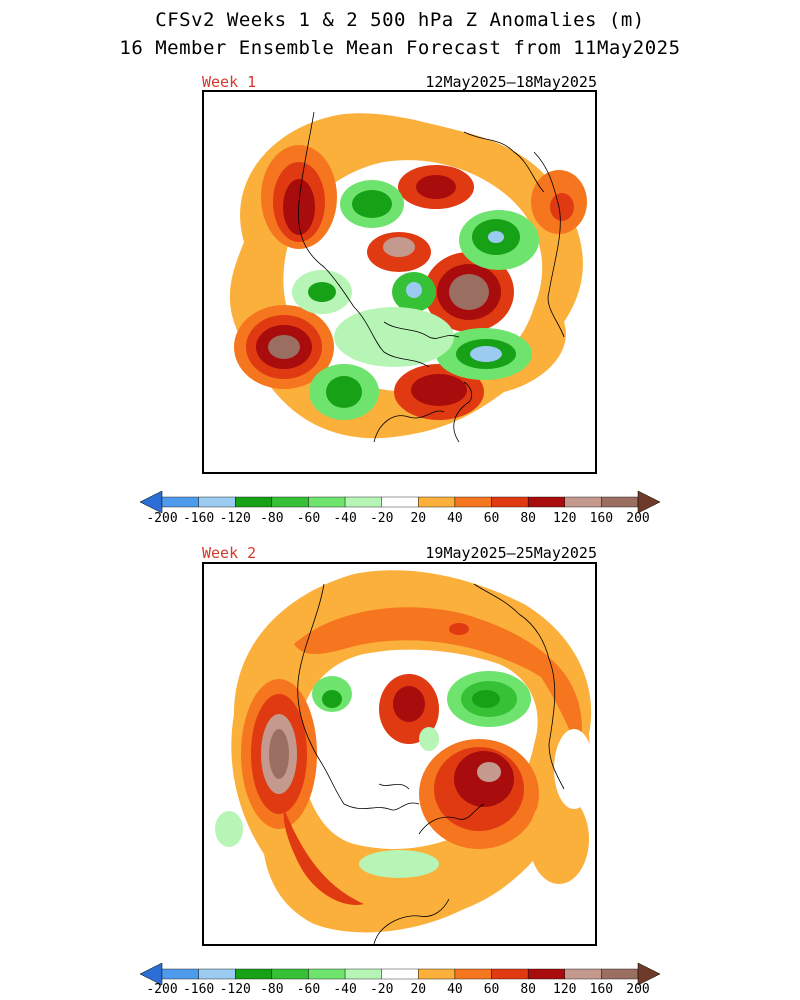 Image resolution: width=800 pixels, height=1000 pixels. Describe the element at coordinates (409, 704) in the screenshot. I see `anomaly-high-center-core` at that location.